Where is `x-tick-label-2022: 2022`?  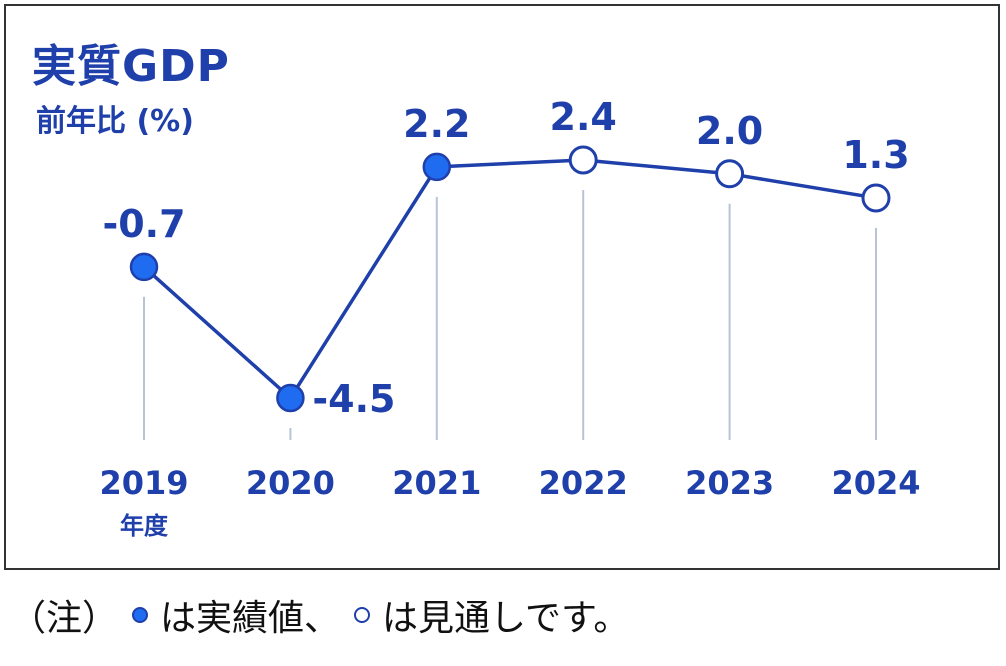
x-tick-label-2022: 2022 is located at coordinates (583, 483).